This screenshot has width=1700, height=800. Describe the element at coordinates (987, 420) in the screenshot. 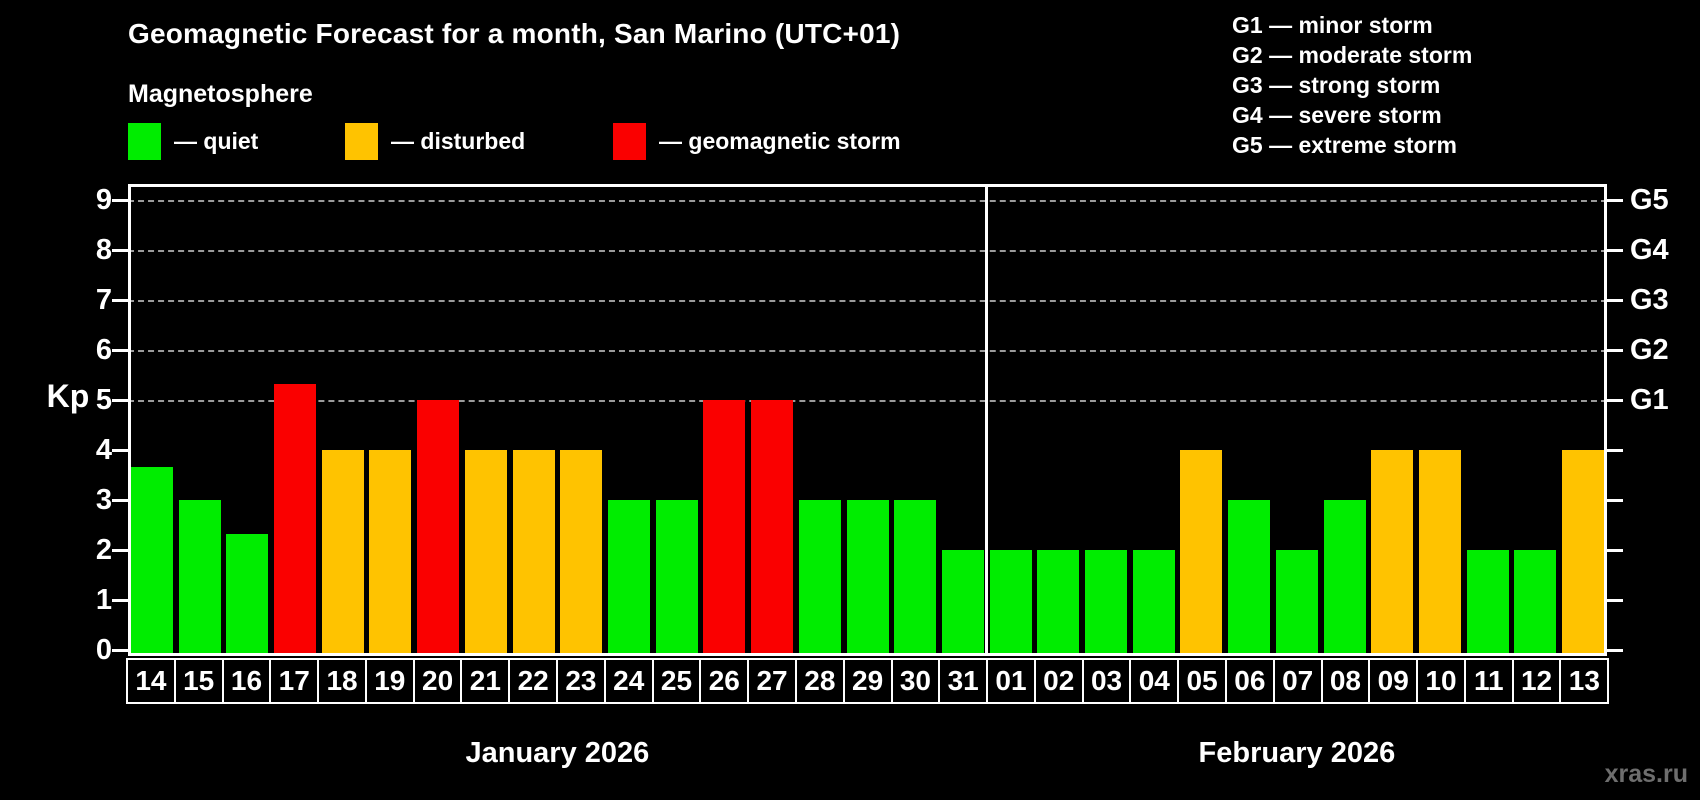

I see `month-divider` at that location.